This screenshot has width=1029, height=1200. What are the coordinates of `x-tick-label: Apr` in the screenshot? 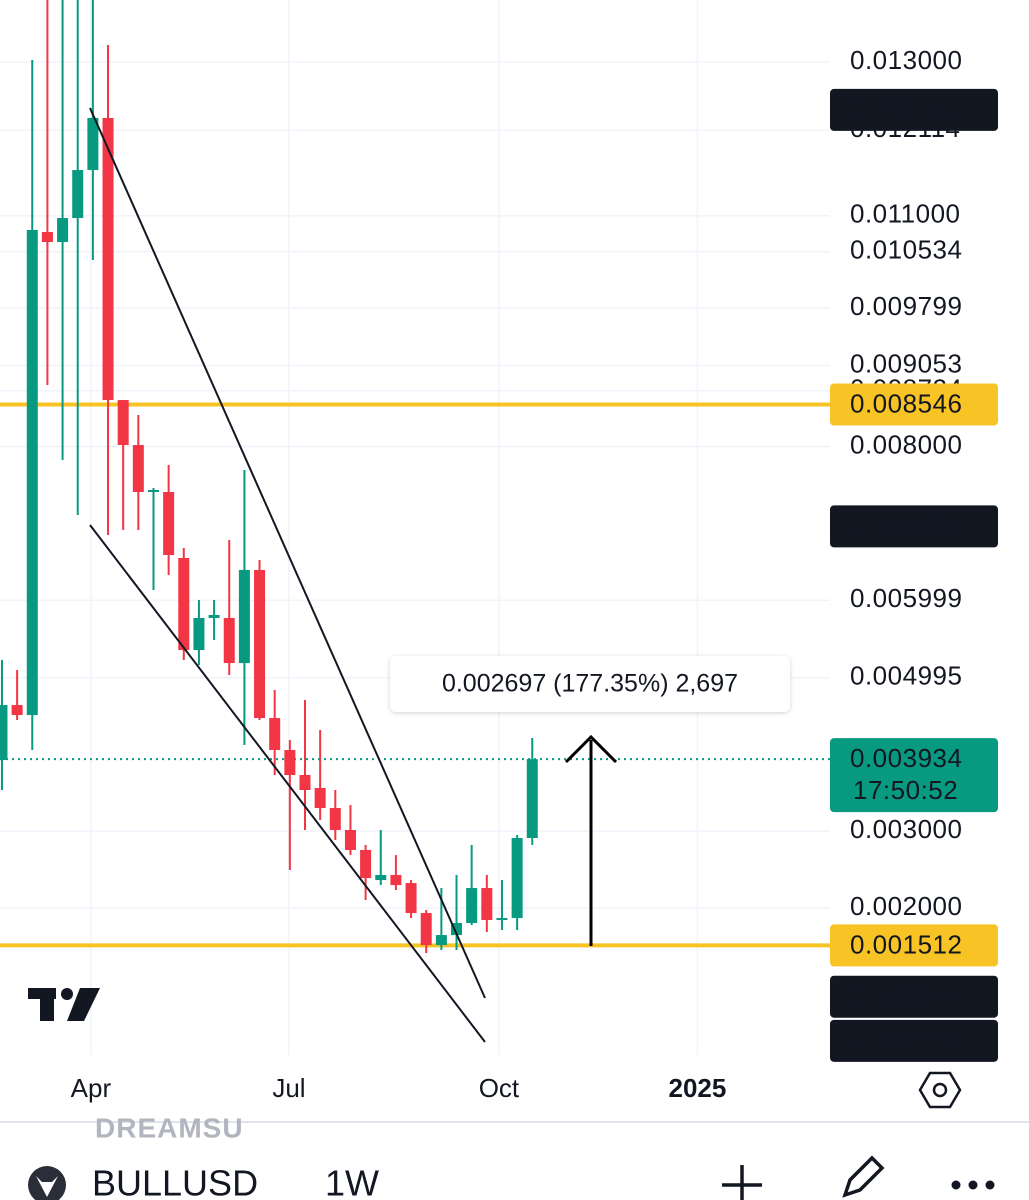 It's located at (91, 1088).